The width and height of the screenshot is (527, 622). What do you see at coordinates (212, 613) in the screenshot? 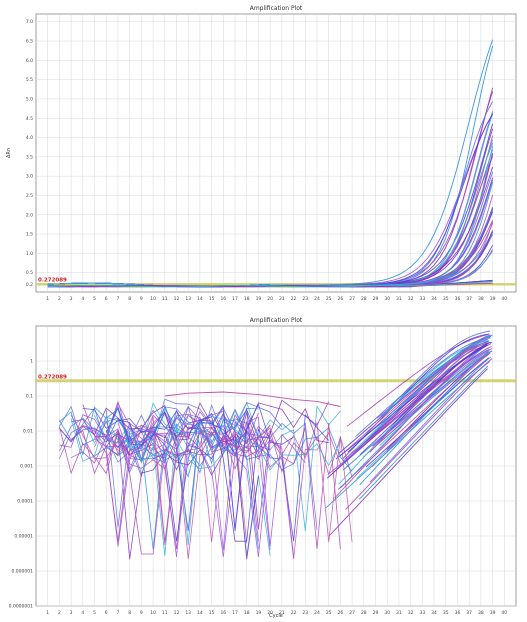
I see `x-tick-label: 15` at bounding box center [212, 613].